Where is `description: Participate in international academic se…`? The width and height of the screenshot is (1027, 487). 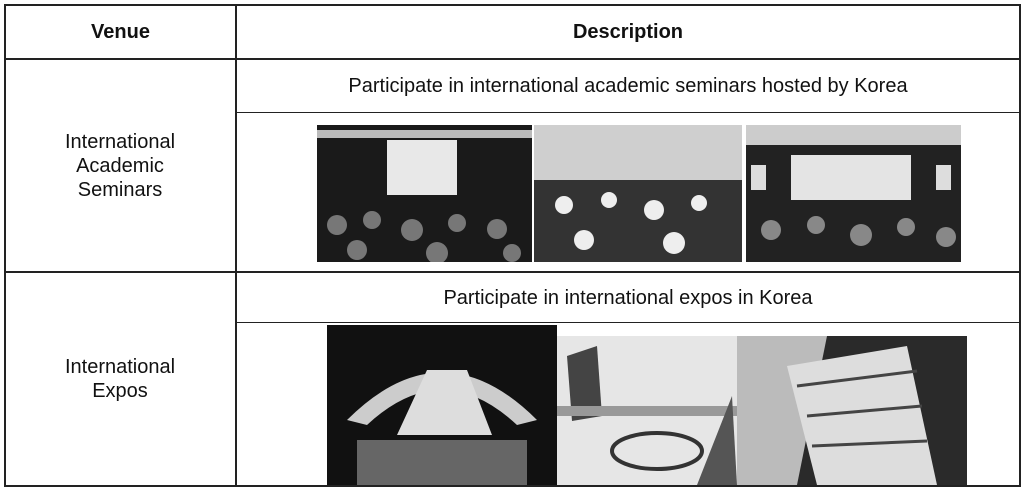 description: Participate in international academic se… is located at coordinates (628, 86).